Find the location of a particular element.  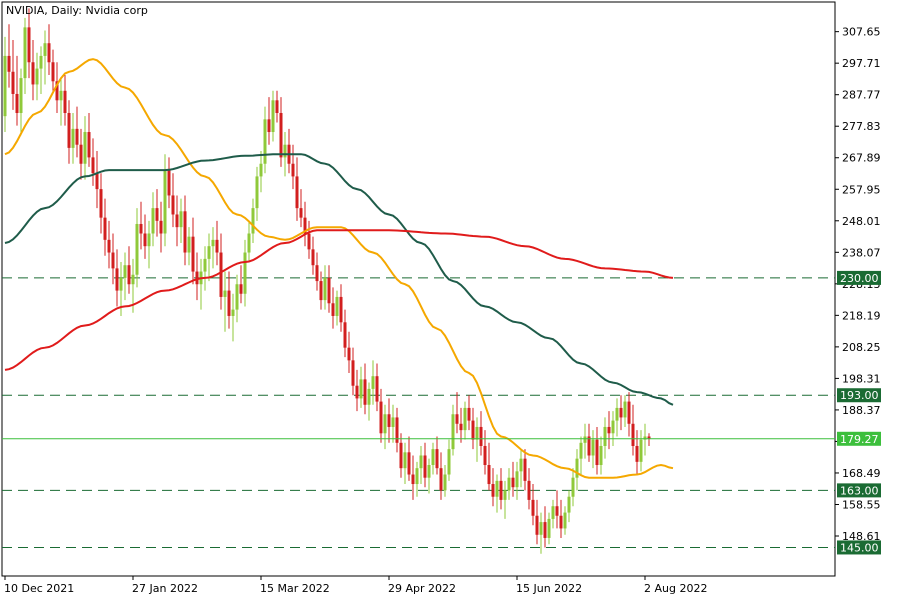

level-tag-label: 193.00 is located at coordinates (859, 395).